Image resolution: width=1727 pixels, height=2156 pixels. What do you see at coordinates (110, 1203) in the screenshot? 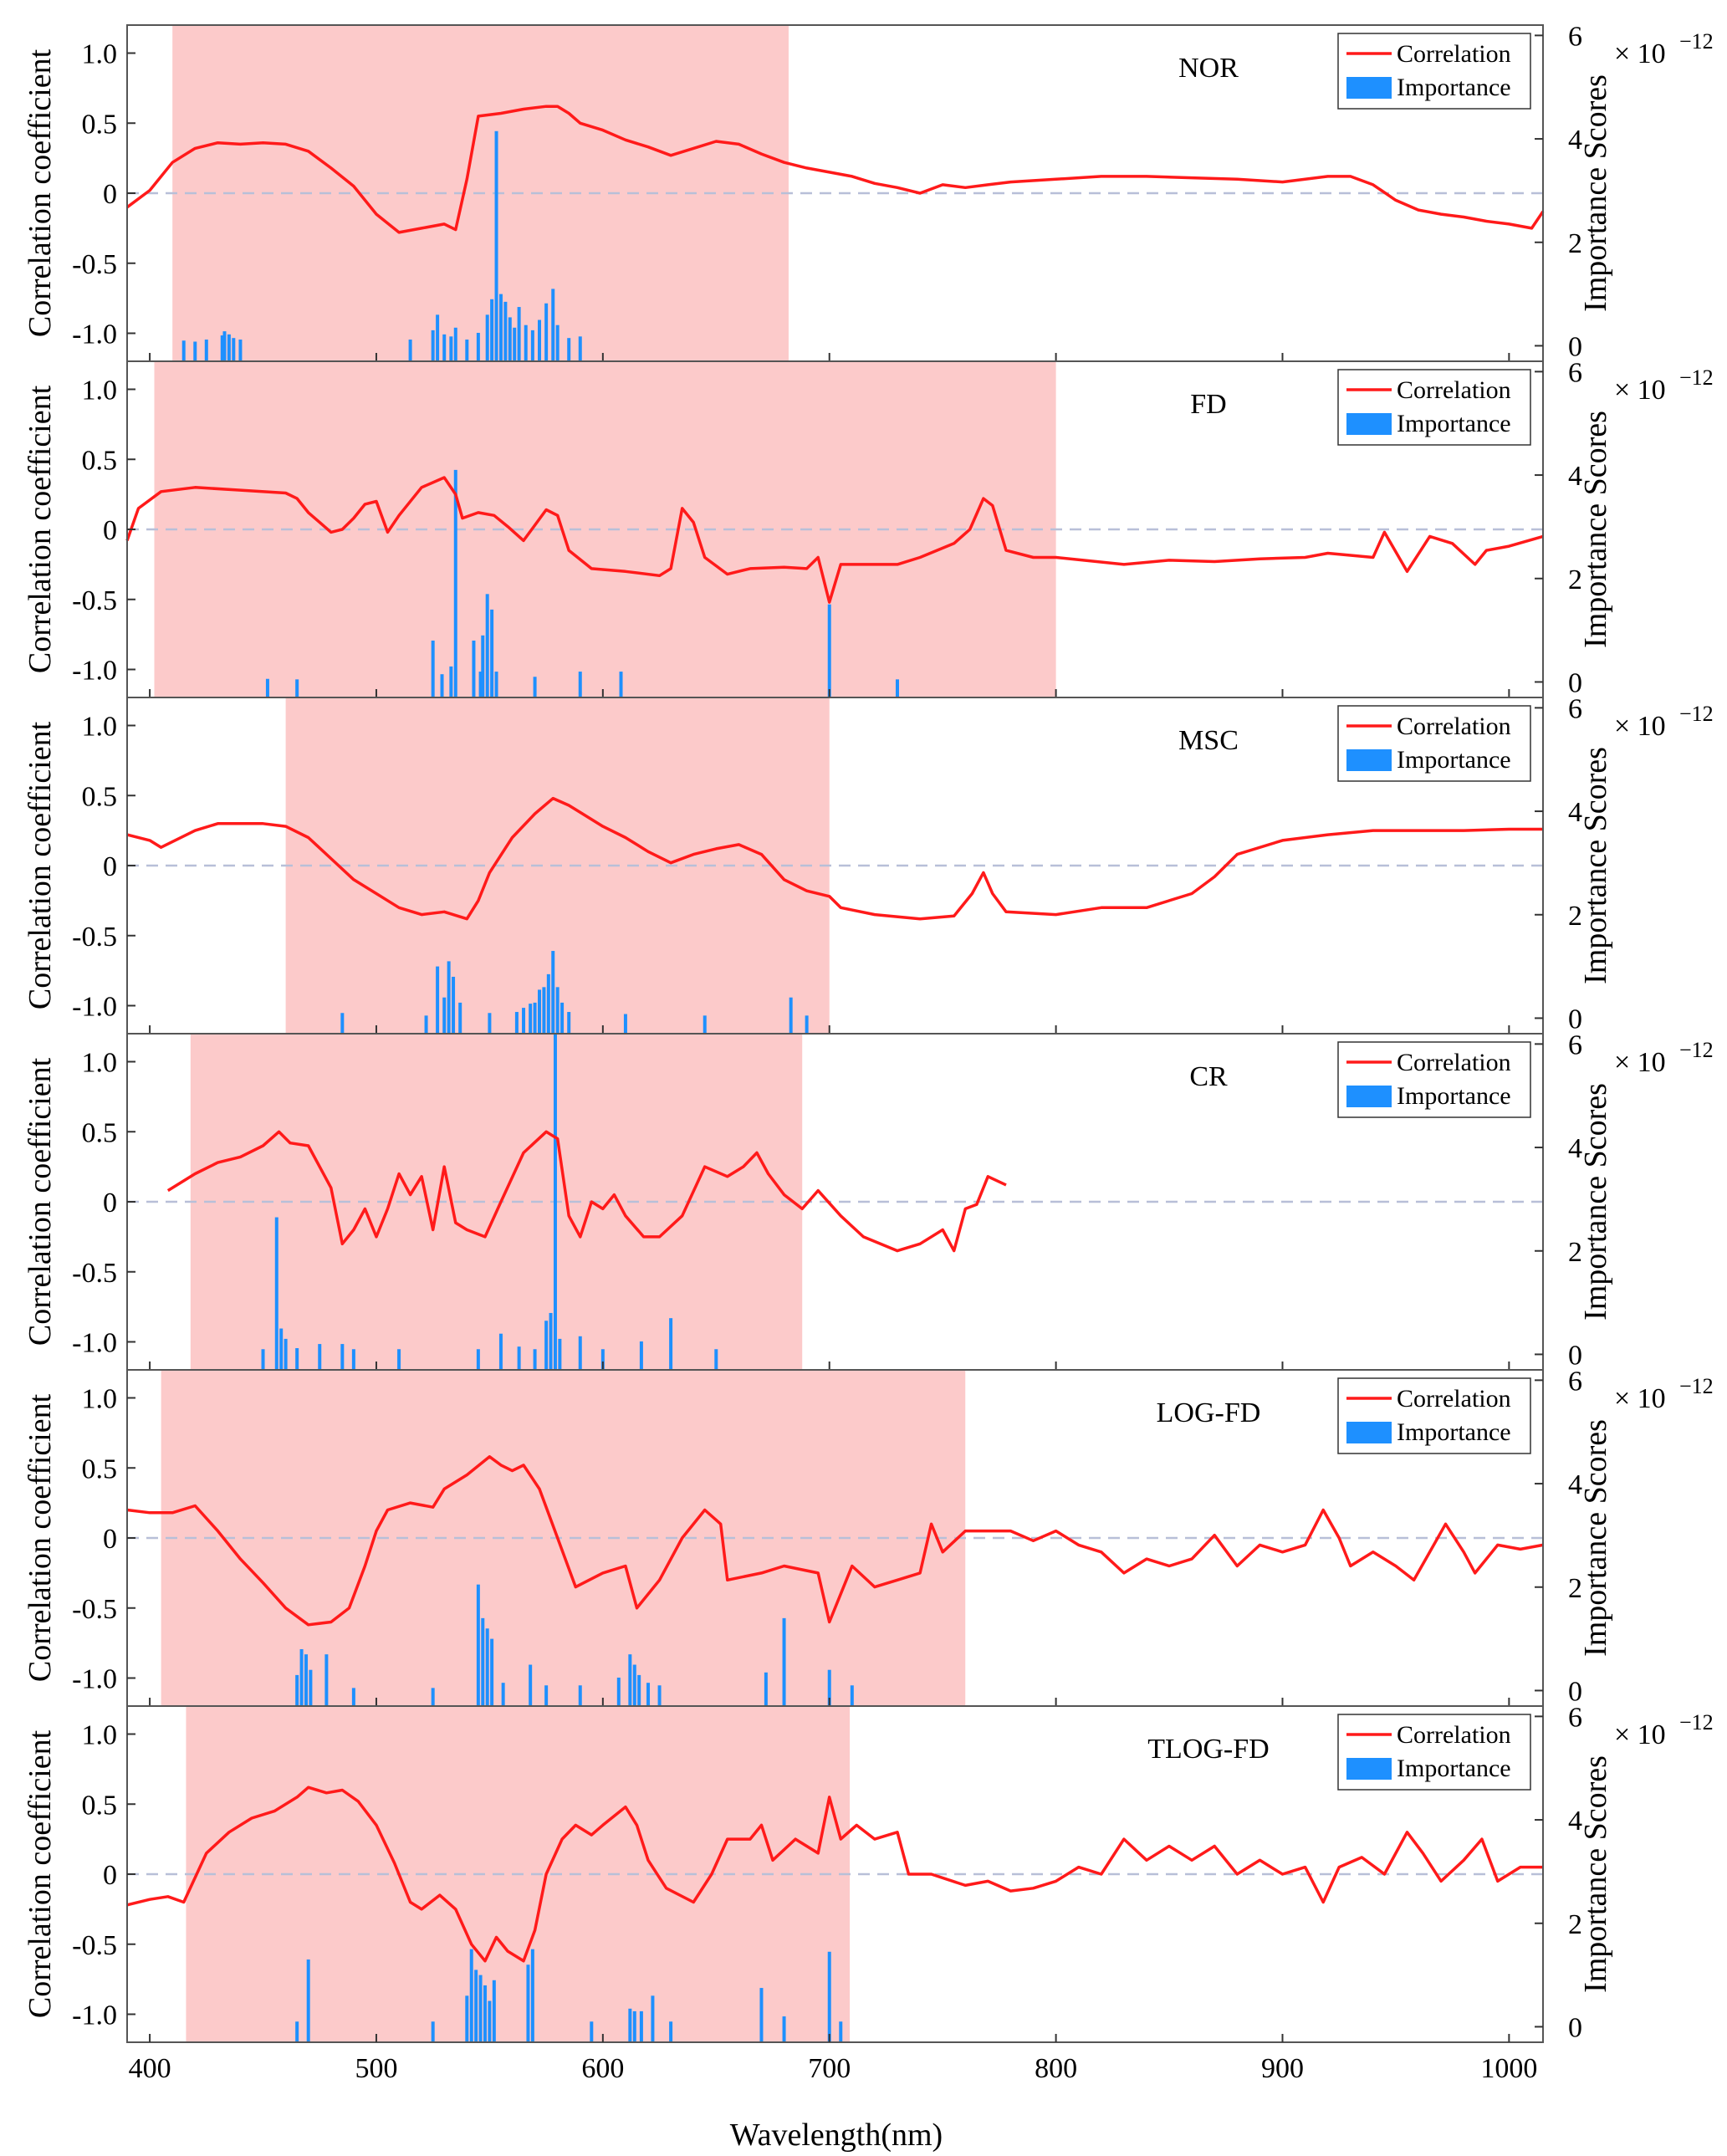
I see `y-tick-label: 0` at bounding box center [110, 1203].